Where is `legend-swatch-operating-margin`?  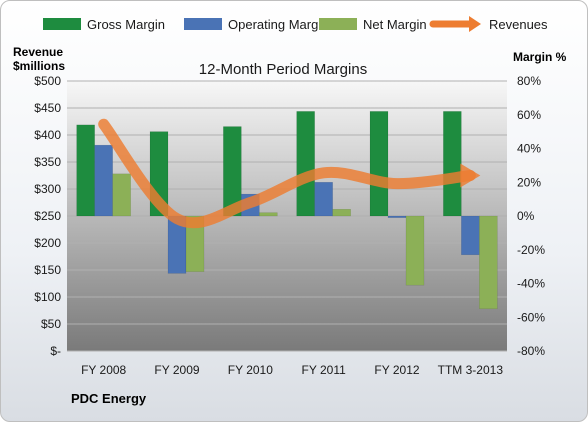 legend-swatch-operating-margin is located at coordinates (203, 24).